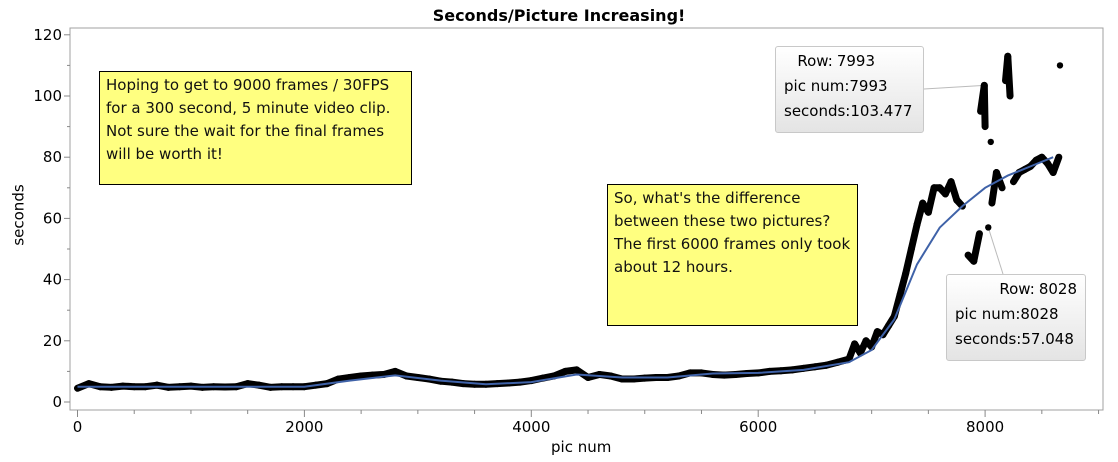 This screenshot has width=1118, height=462. What do you see at coordinates (52, 341) in the screenshot?
I see `y-tick-label: 20` at bounding box center [52, 341].